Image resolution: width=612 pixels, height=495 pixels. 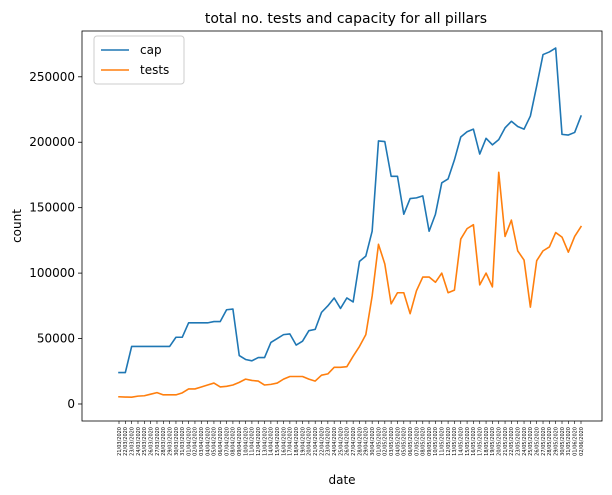 I want to click on x-tick-label: 05/05/2020, so click(x=405, y=441).